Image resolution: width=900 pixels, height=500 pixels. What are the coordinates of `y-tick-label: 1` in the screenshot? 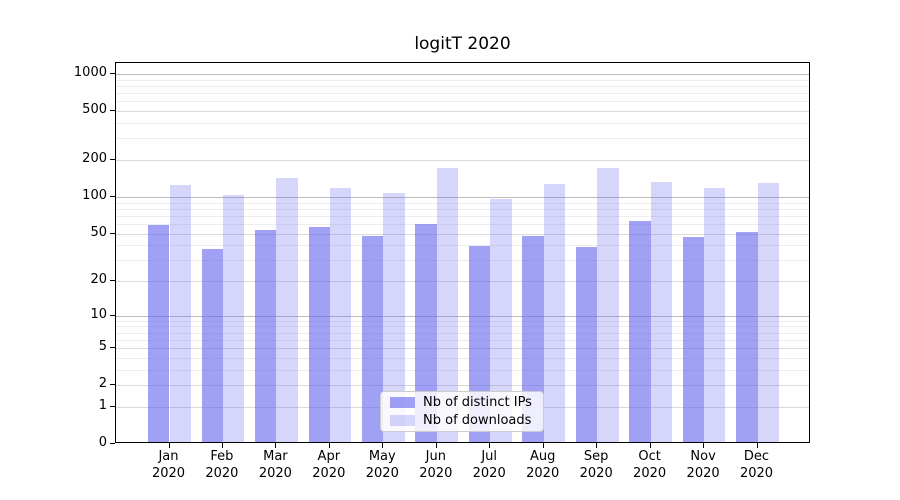 It's located at (102, 405).